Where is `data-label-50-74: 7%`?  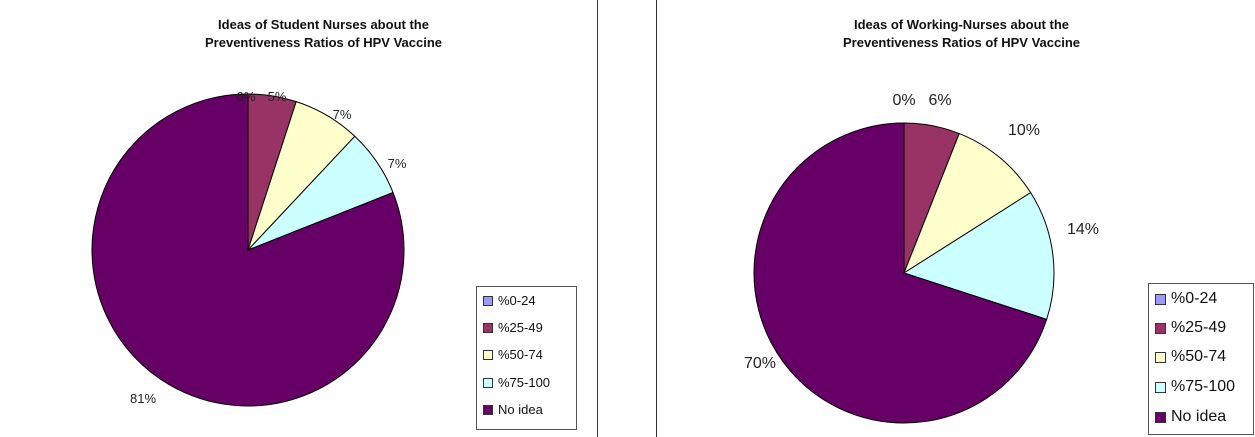 data-label-50-74: 7% is located at coordinates (342, 114).